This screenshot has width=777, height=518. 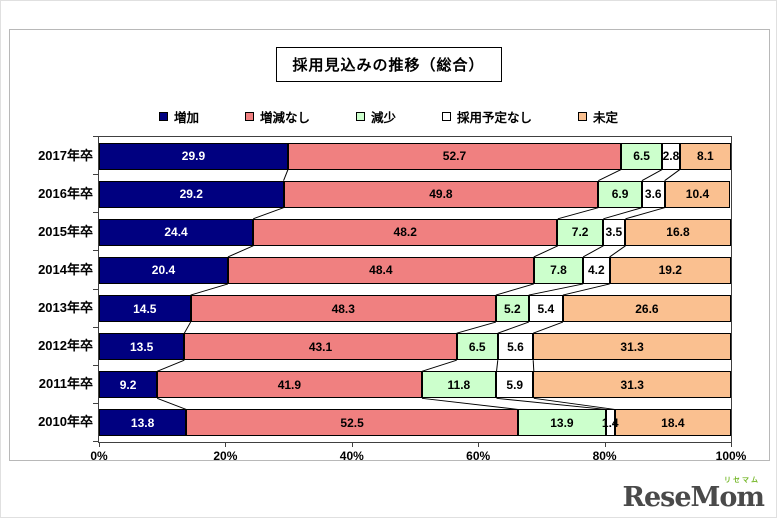 I want to click on bar-segment: 26.6, so click(x=646, y=309).